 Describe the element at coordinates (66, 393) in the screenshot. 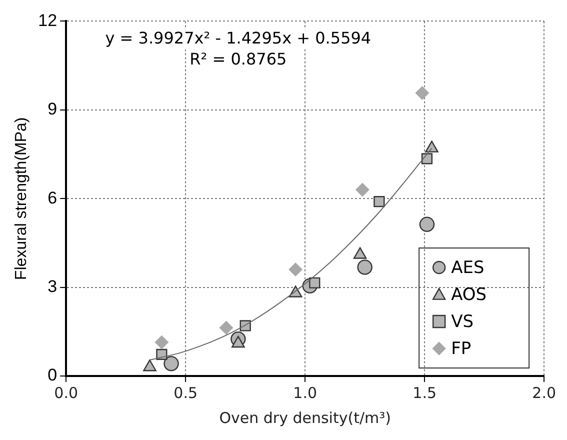

I see `x-tick-label: 0.0` at that location.